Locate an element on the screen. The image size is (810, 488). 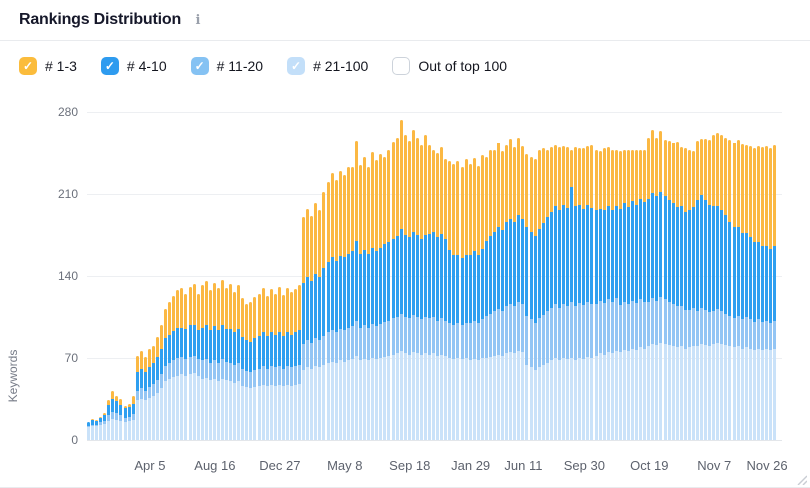
legend-item-21-100: ✓ # 21-100 is located at coordinates (327, 66).